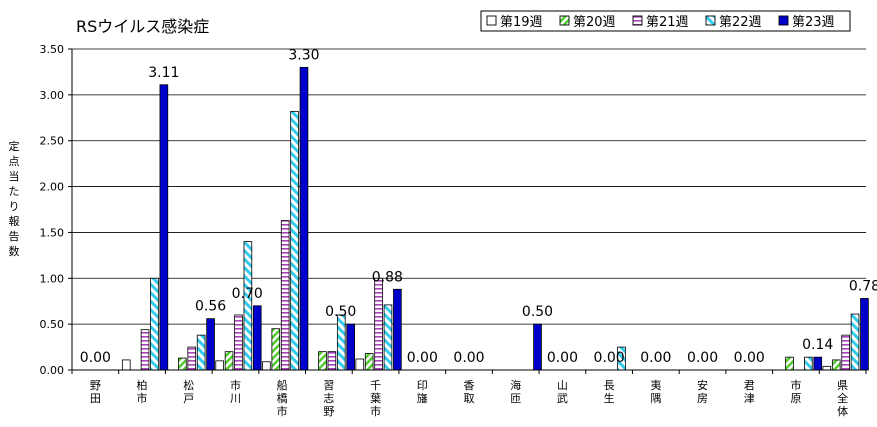  I want to click on x-tick-label: 県全体, so click(842, 398).